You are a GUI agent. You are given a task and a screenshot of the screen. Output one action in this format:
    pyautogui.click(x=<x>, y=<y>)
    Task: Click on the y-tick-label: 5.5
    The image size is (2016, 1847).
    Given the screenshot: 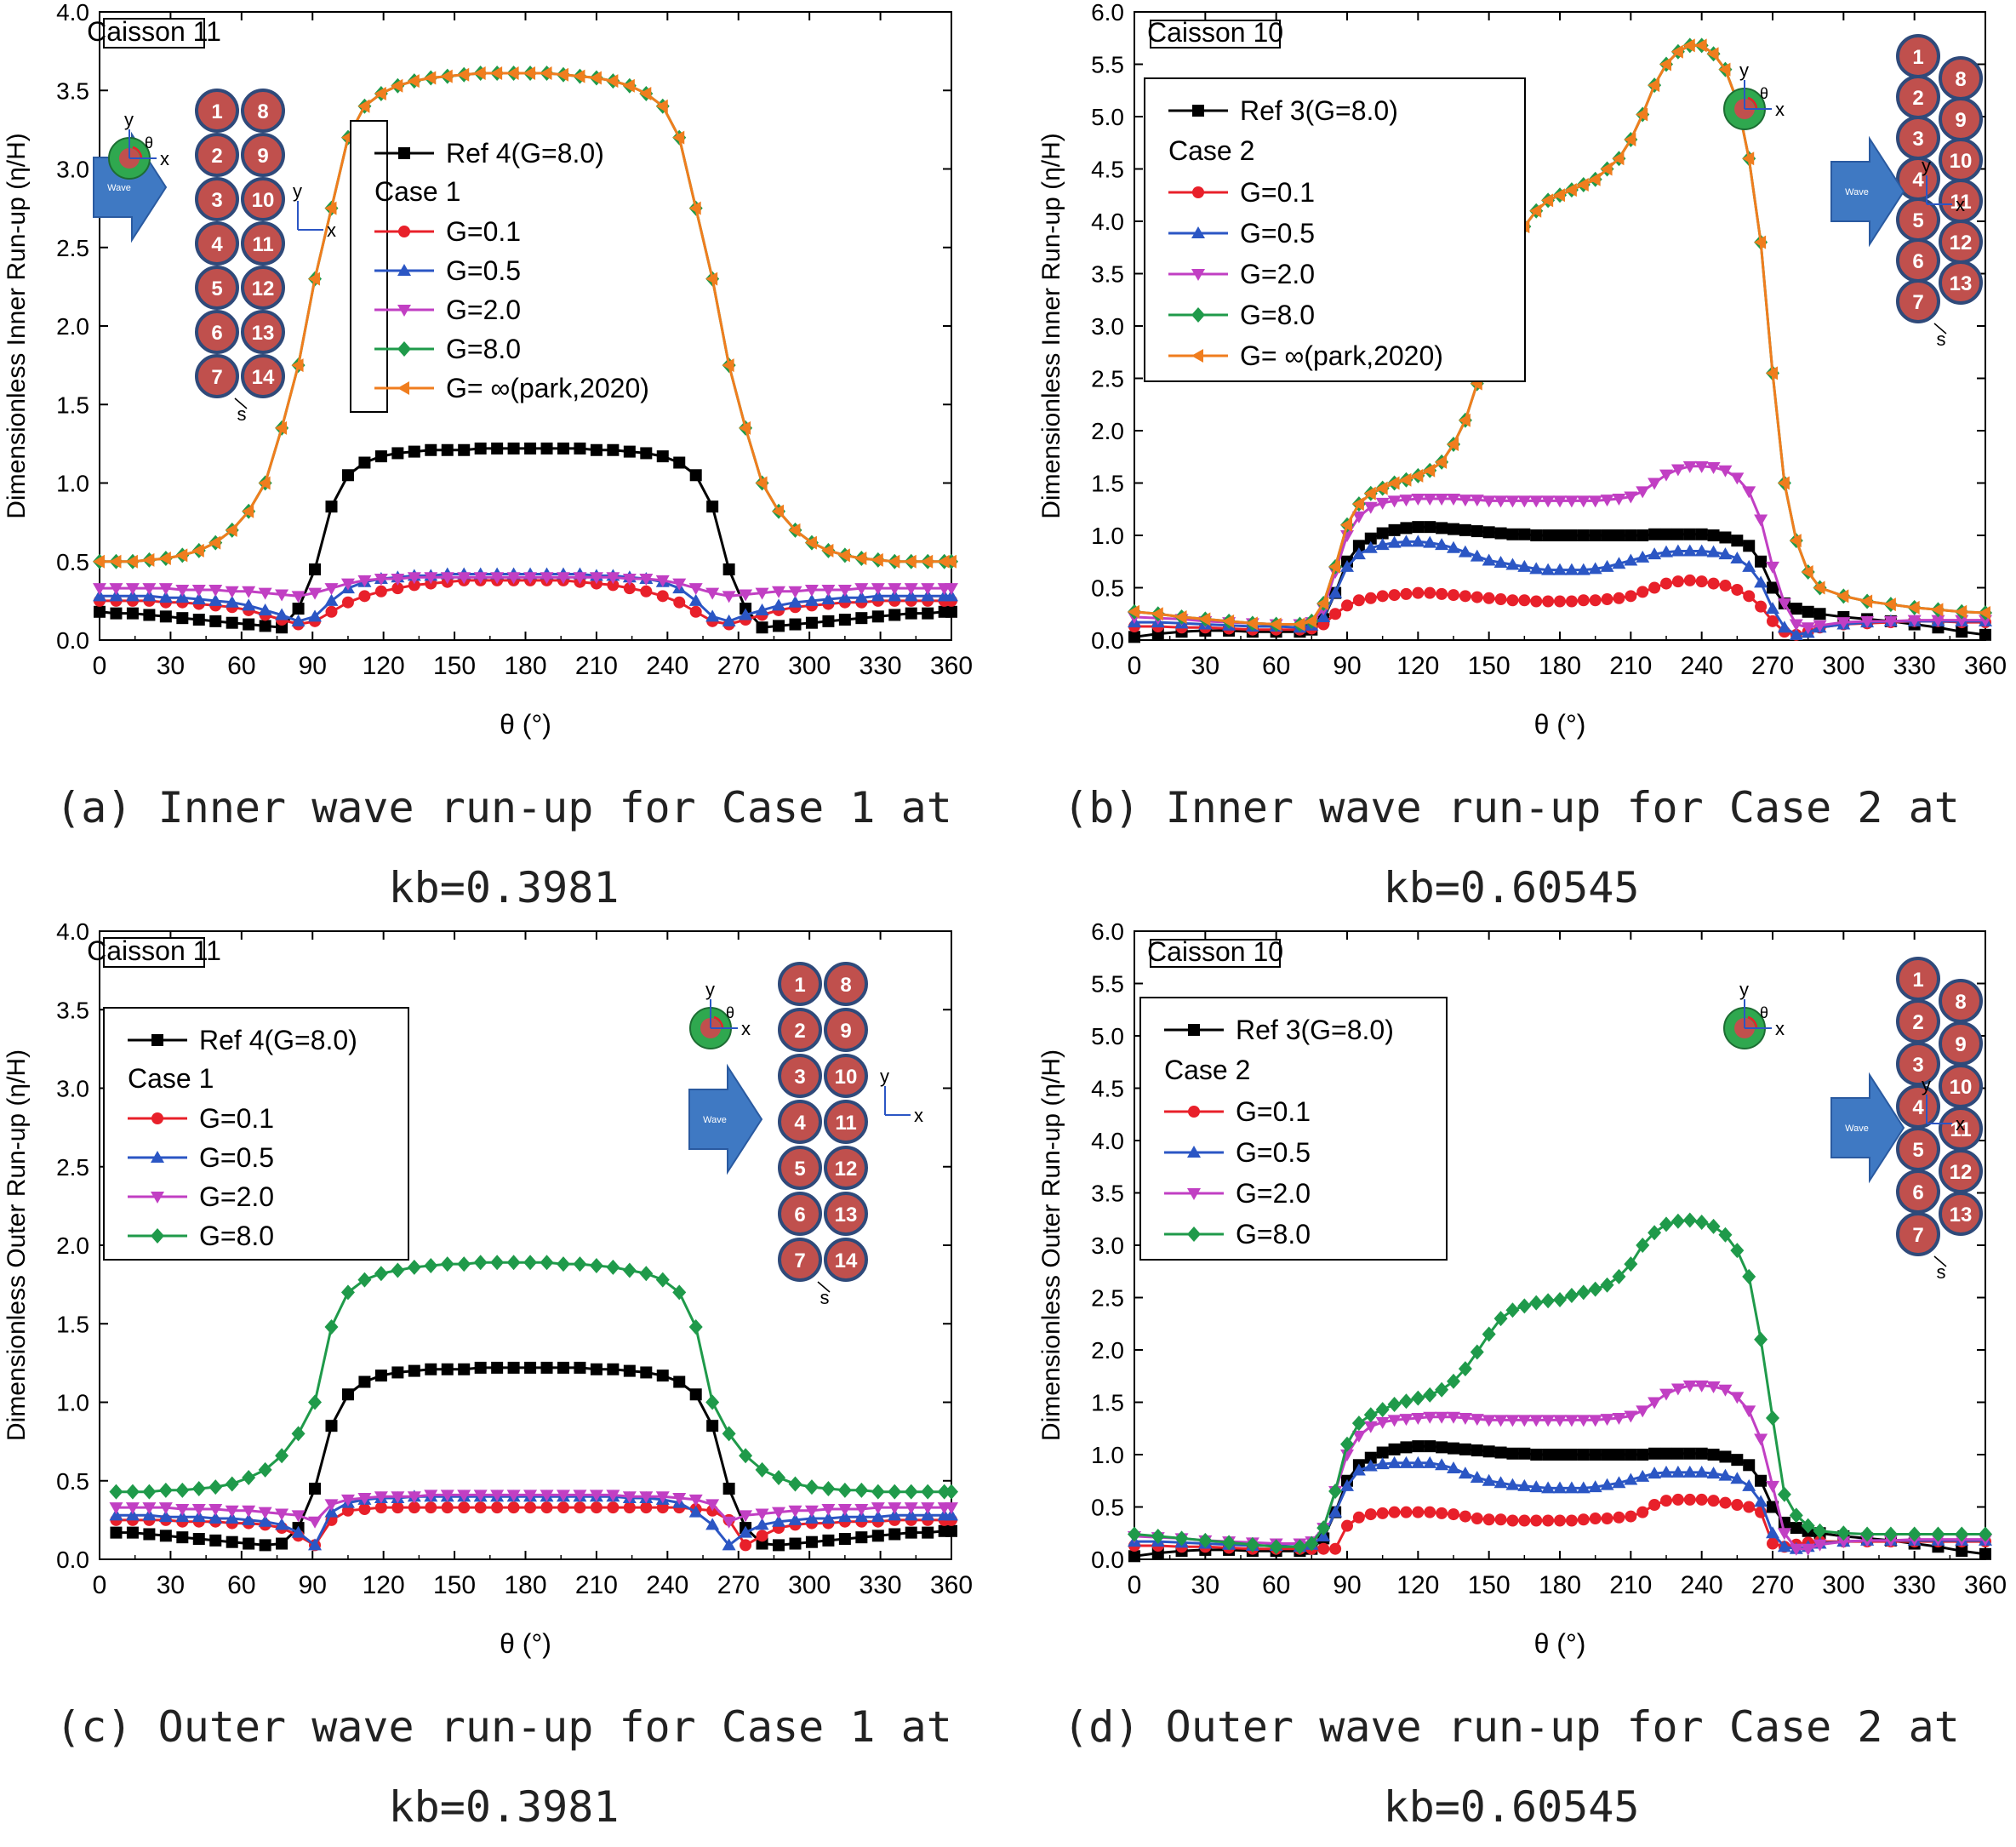 What is the action you would take?
    pyautogui.click(x=1107, y=65)
    